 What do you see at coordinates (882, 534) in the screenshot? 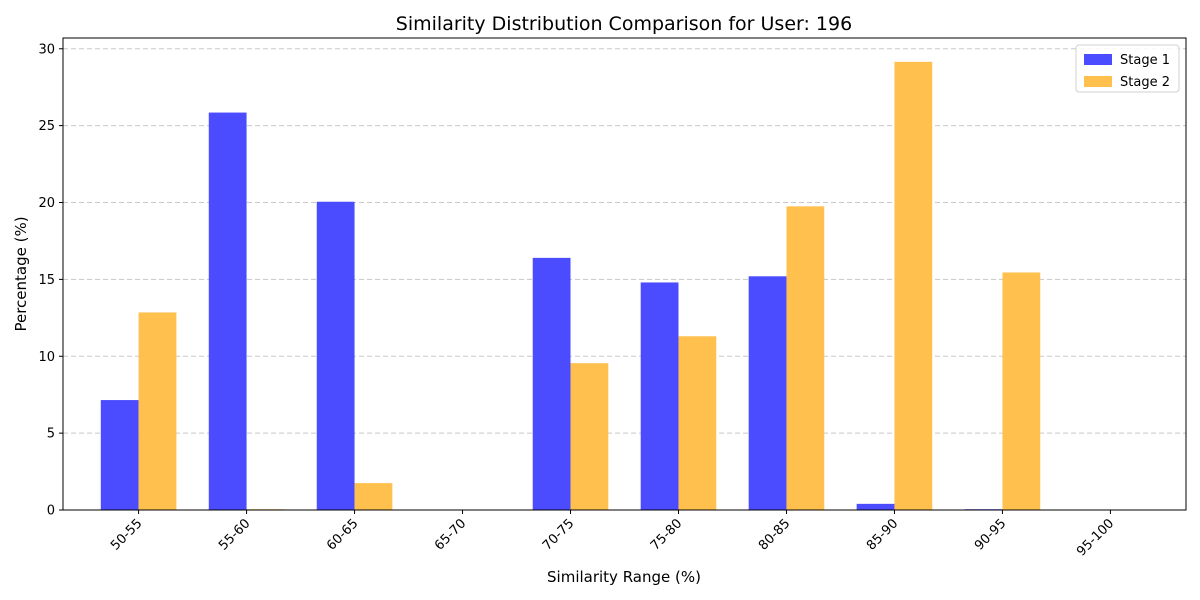
I see `x-tick-label: 85-90` at bounding box center [882, 534].